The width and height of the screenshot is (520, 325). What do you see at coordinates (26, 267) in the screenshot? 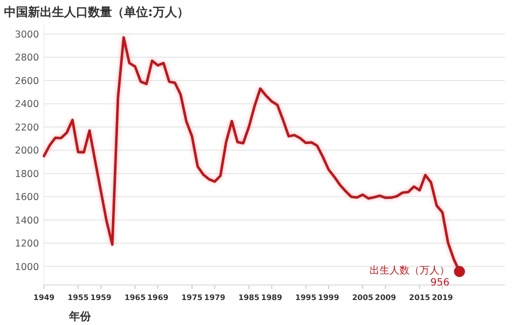
I see `y-tick-label: 1000` at bounding box center [26, 267].